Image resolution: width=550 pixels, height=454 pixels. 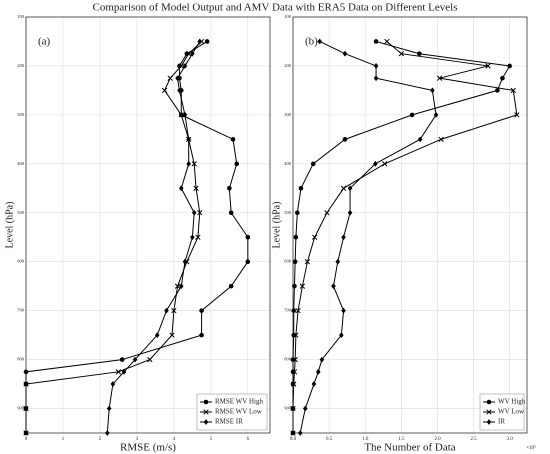 I want to click on legend-label: WV Low, so click(x=511, y=412).